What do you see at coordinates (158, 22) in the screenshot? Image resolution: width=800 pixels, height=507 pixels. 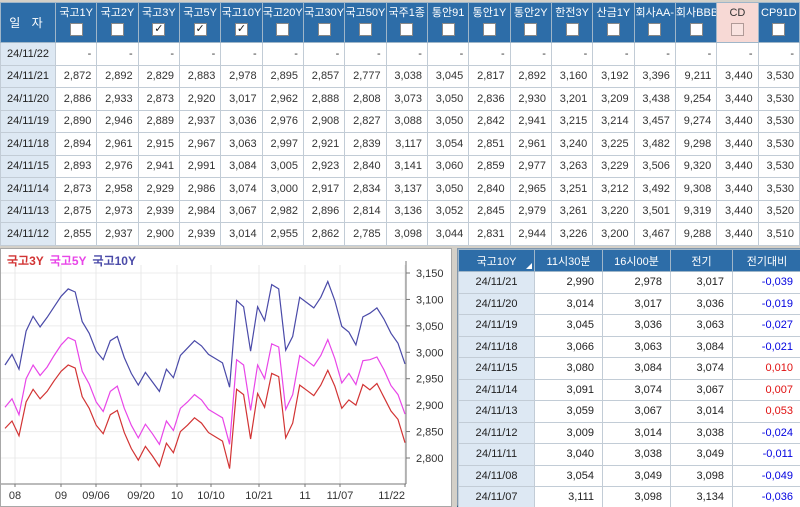 I see `column-header: 국고3Y ✓` at bounding box center [158, 22].